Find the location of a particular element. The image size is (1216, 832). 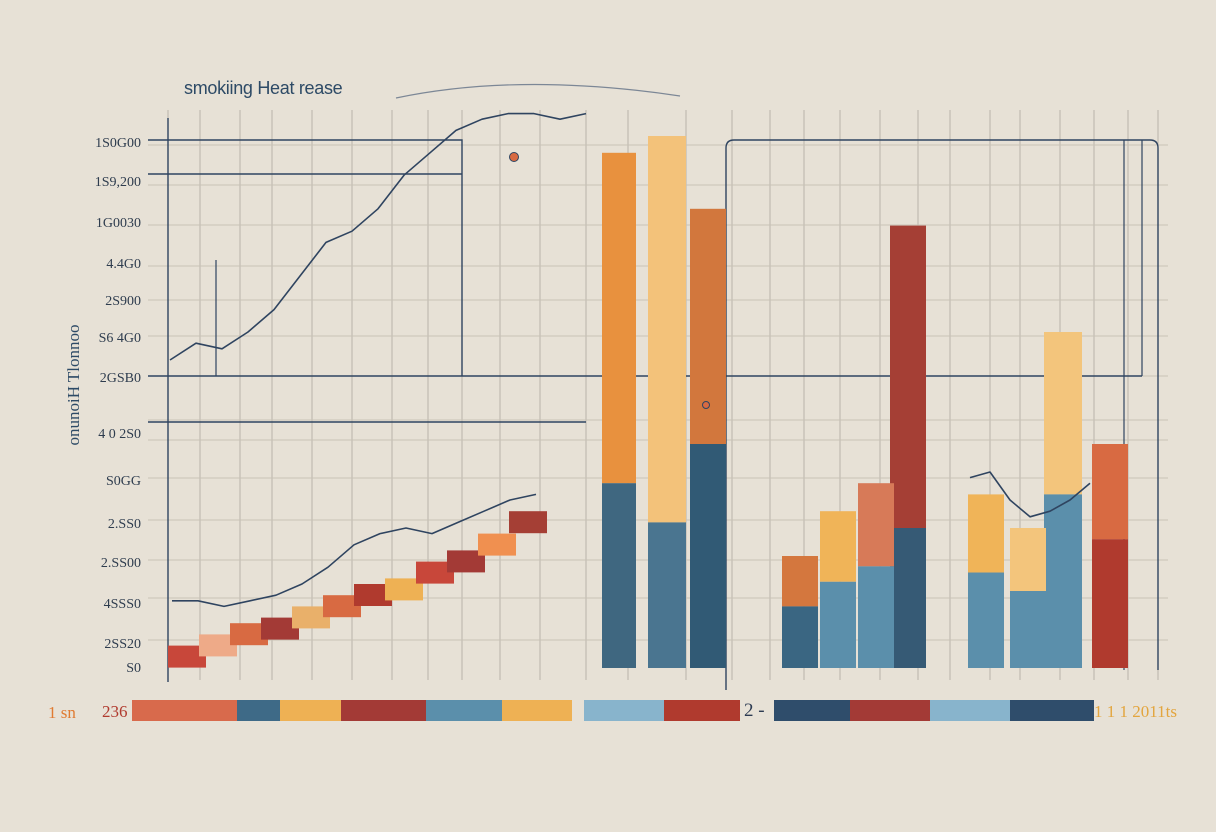

y-tick-label: 1S9,200 is located at coordinates (117, 182).